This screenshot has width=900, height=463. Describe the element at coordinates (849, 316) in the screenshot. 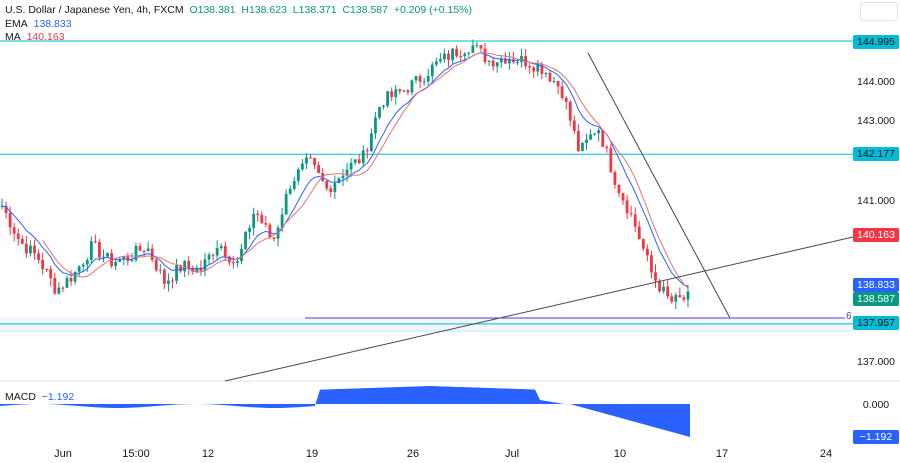

I see `drawing-label: 6` at that location.